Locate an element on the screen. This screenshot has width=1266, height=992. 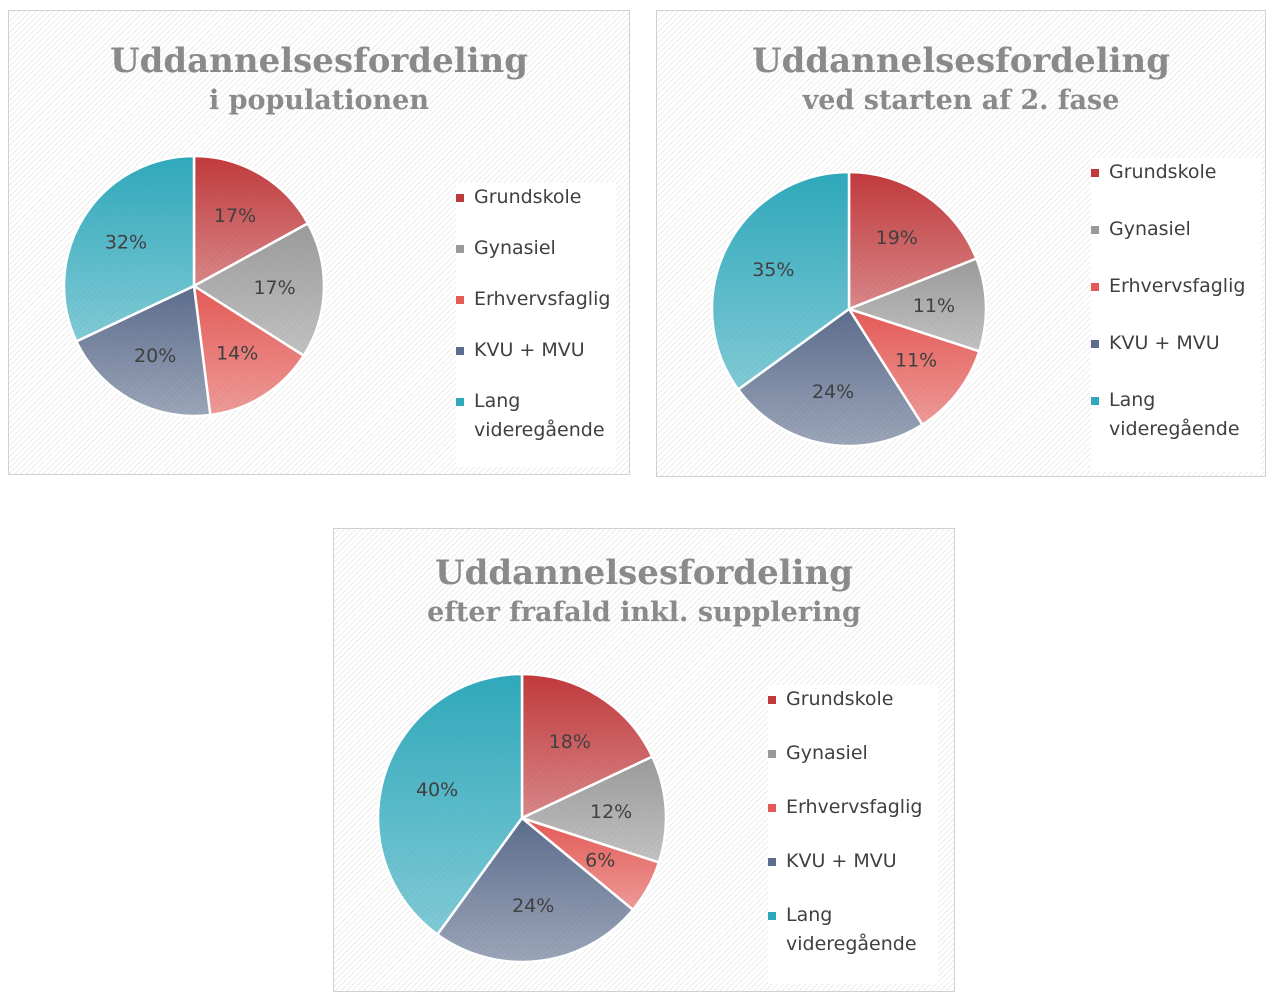
pie: 18% 12% 6% 24% 40% is located at coordinates (522, 818).